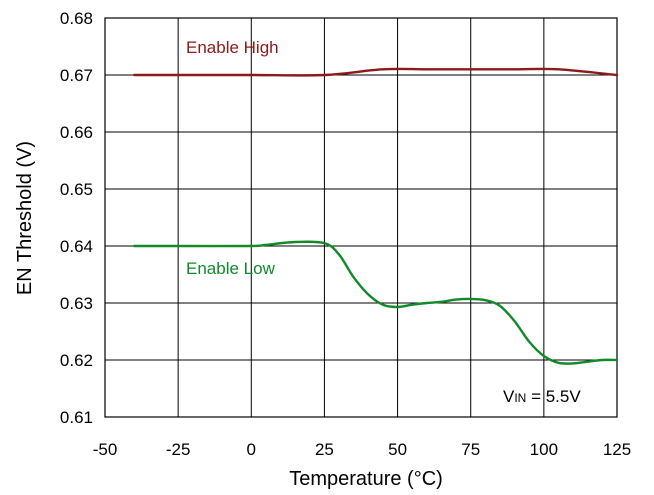 Image resolution: width=654 pixels, height=495 pixels. I want to click on y-tick-label: 0.64, so click(76, 246).